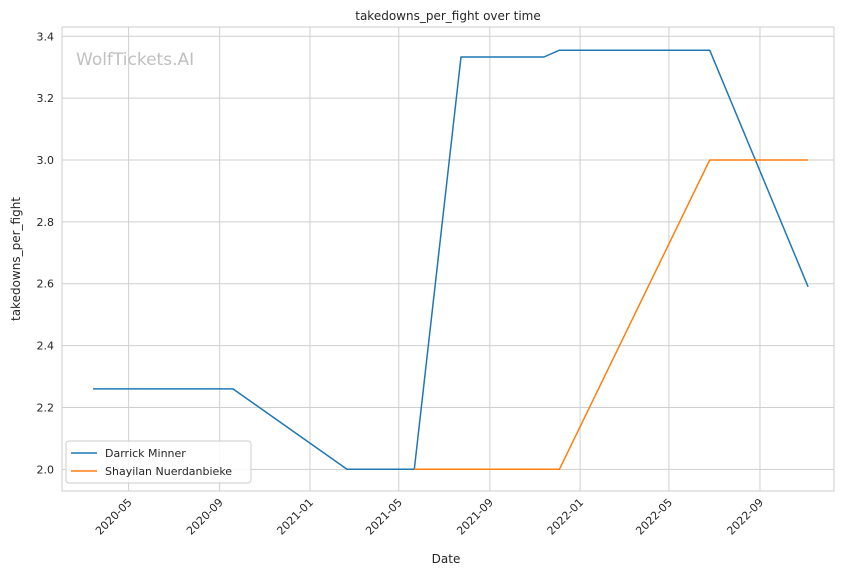  I want to click on chart-title: takedowns_per_fight over time, so click(448, 16).